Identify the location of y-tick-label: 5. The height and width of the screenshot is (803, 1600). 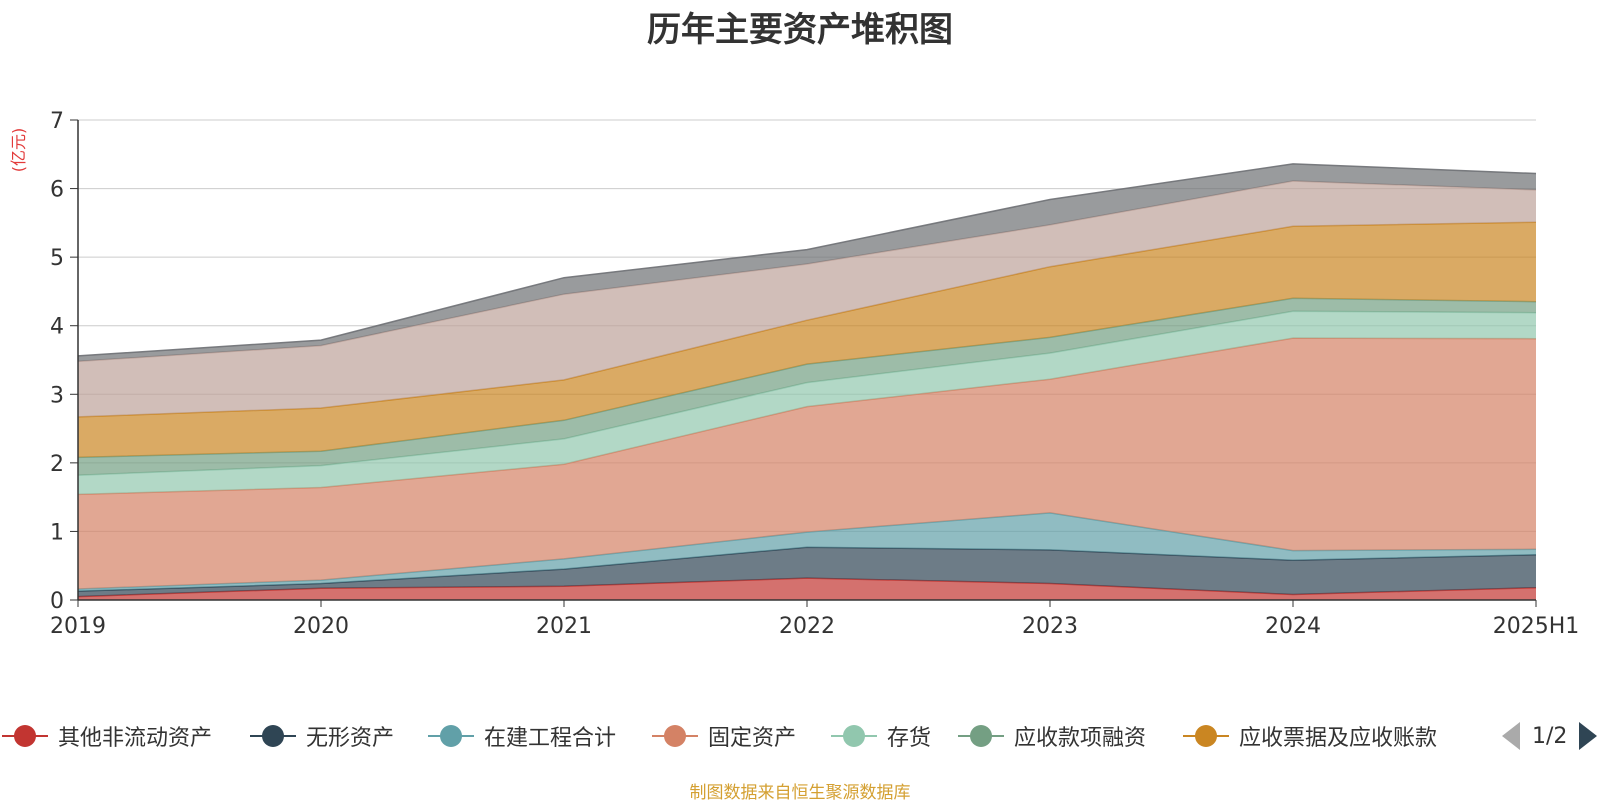
(57, 258).